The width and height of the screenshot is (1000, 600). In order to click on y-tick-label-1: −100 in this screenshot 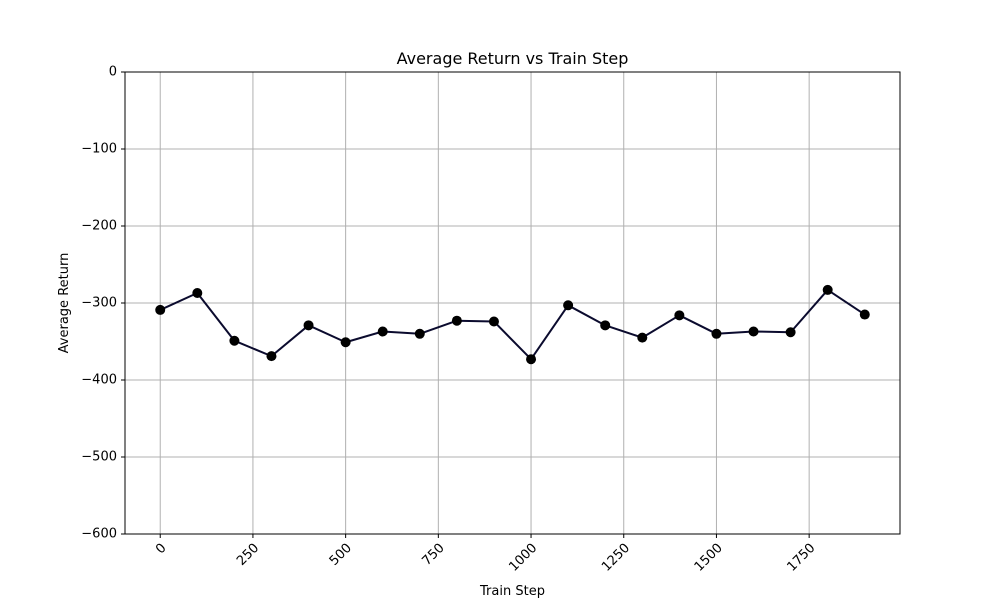, I will do `click(99, 149)`.